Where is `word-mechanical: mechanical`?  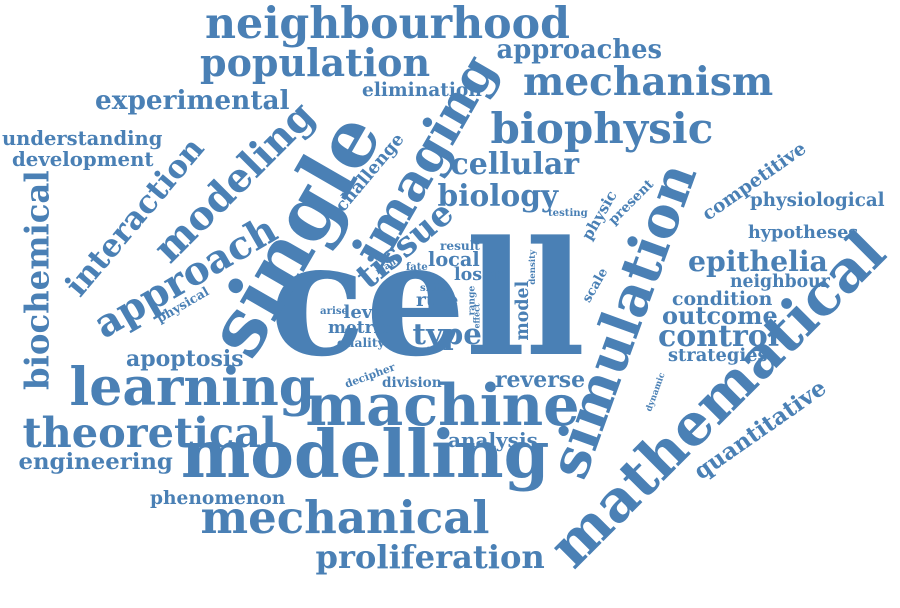 word-mechanical: mechanical is located at coordinates (345, 517).